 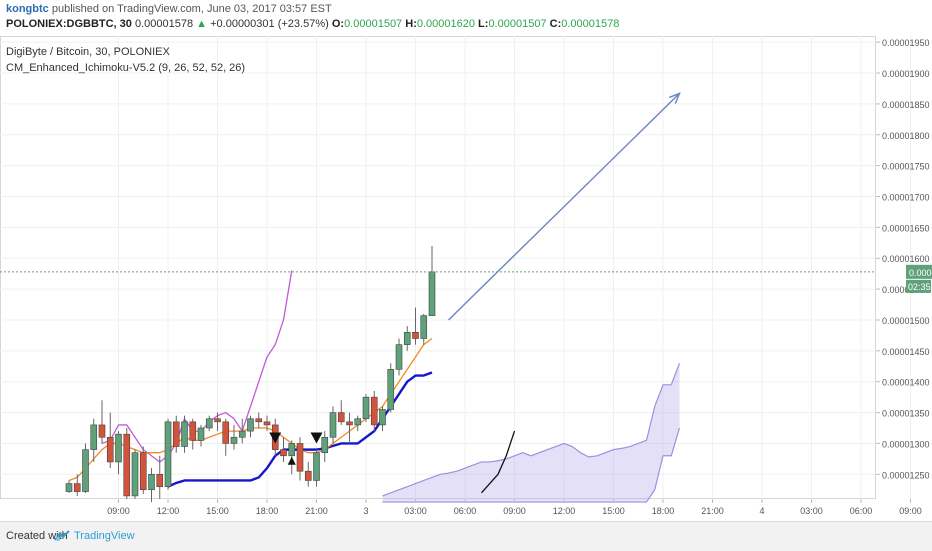 I want to click on low-value: 0.00001507, so click(x=517, y=24).